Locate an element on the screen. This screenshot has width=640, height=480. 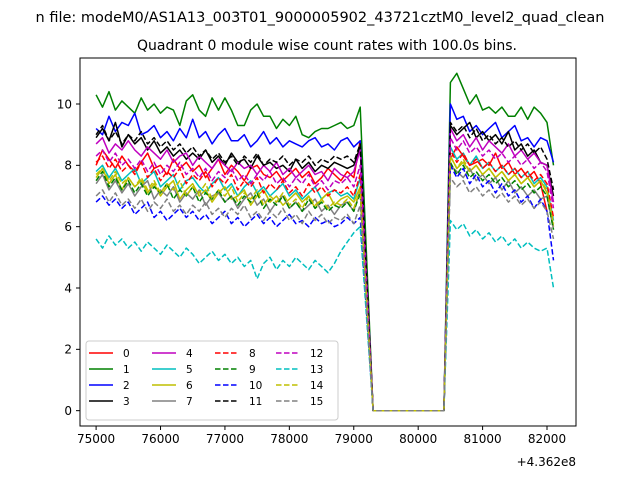
y-tick-label: 4 is located at coordinates (68, 288).